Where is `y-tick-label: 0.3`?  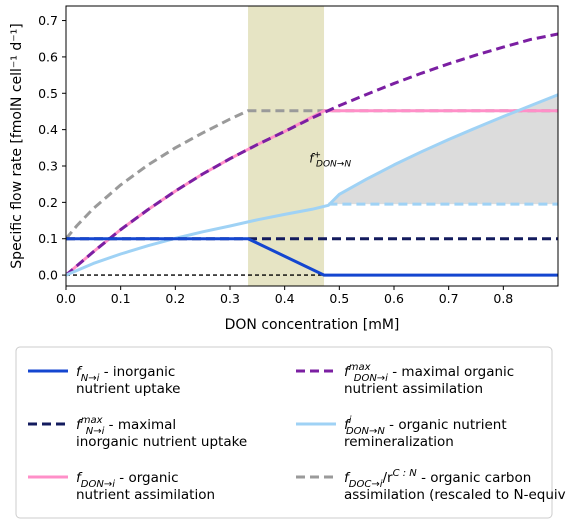 y-tick-label: 0.3 is located at coordinates (48, 166).